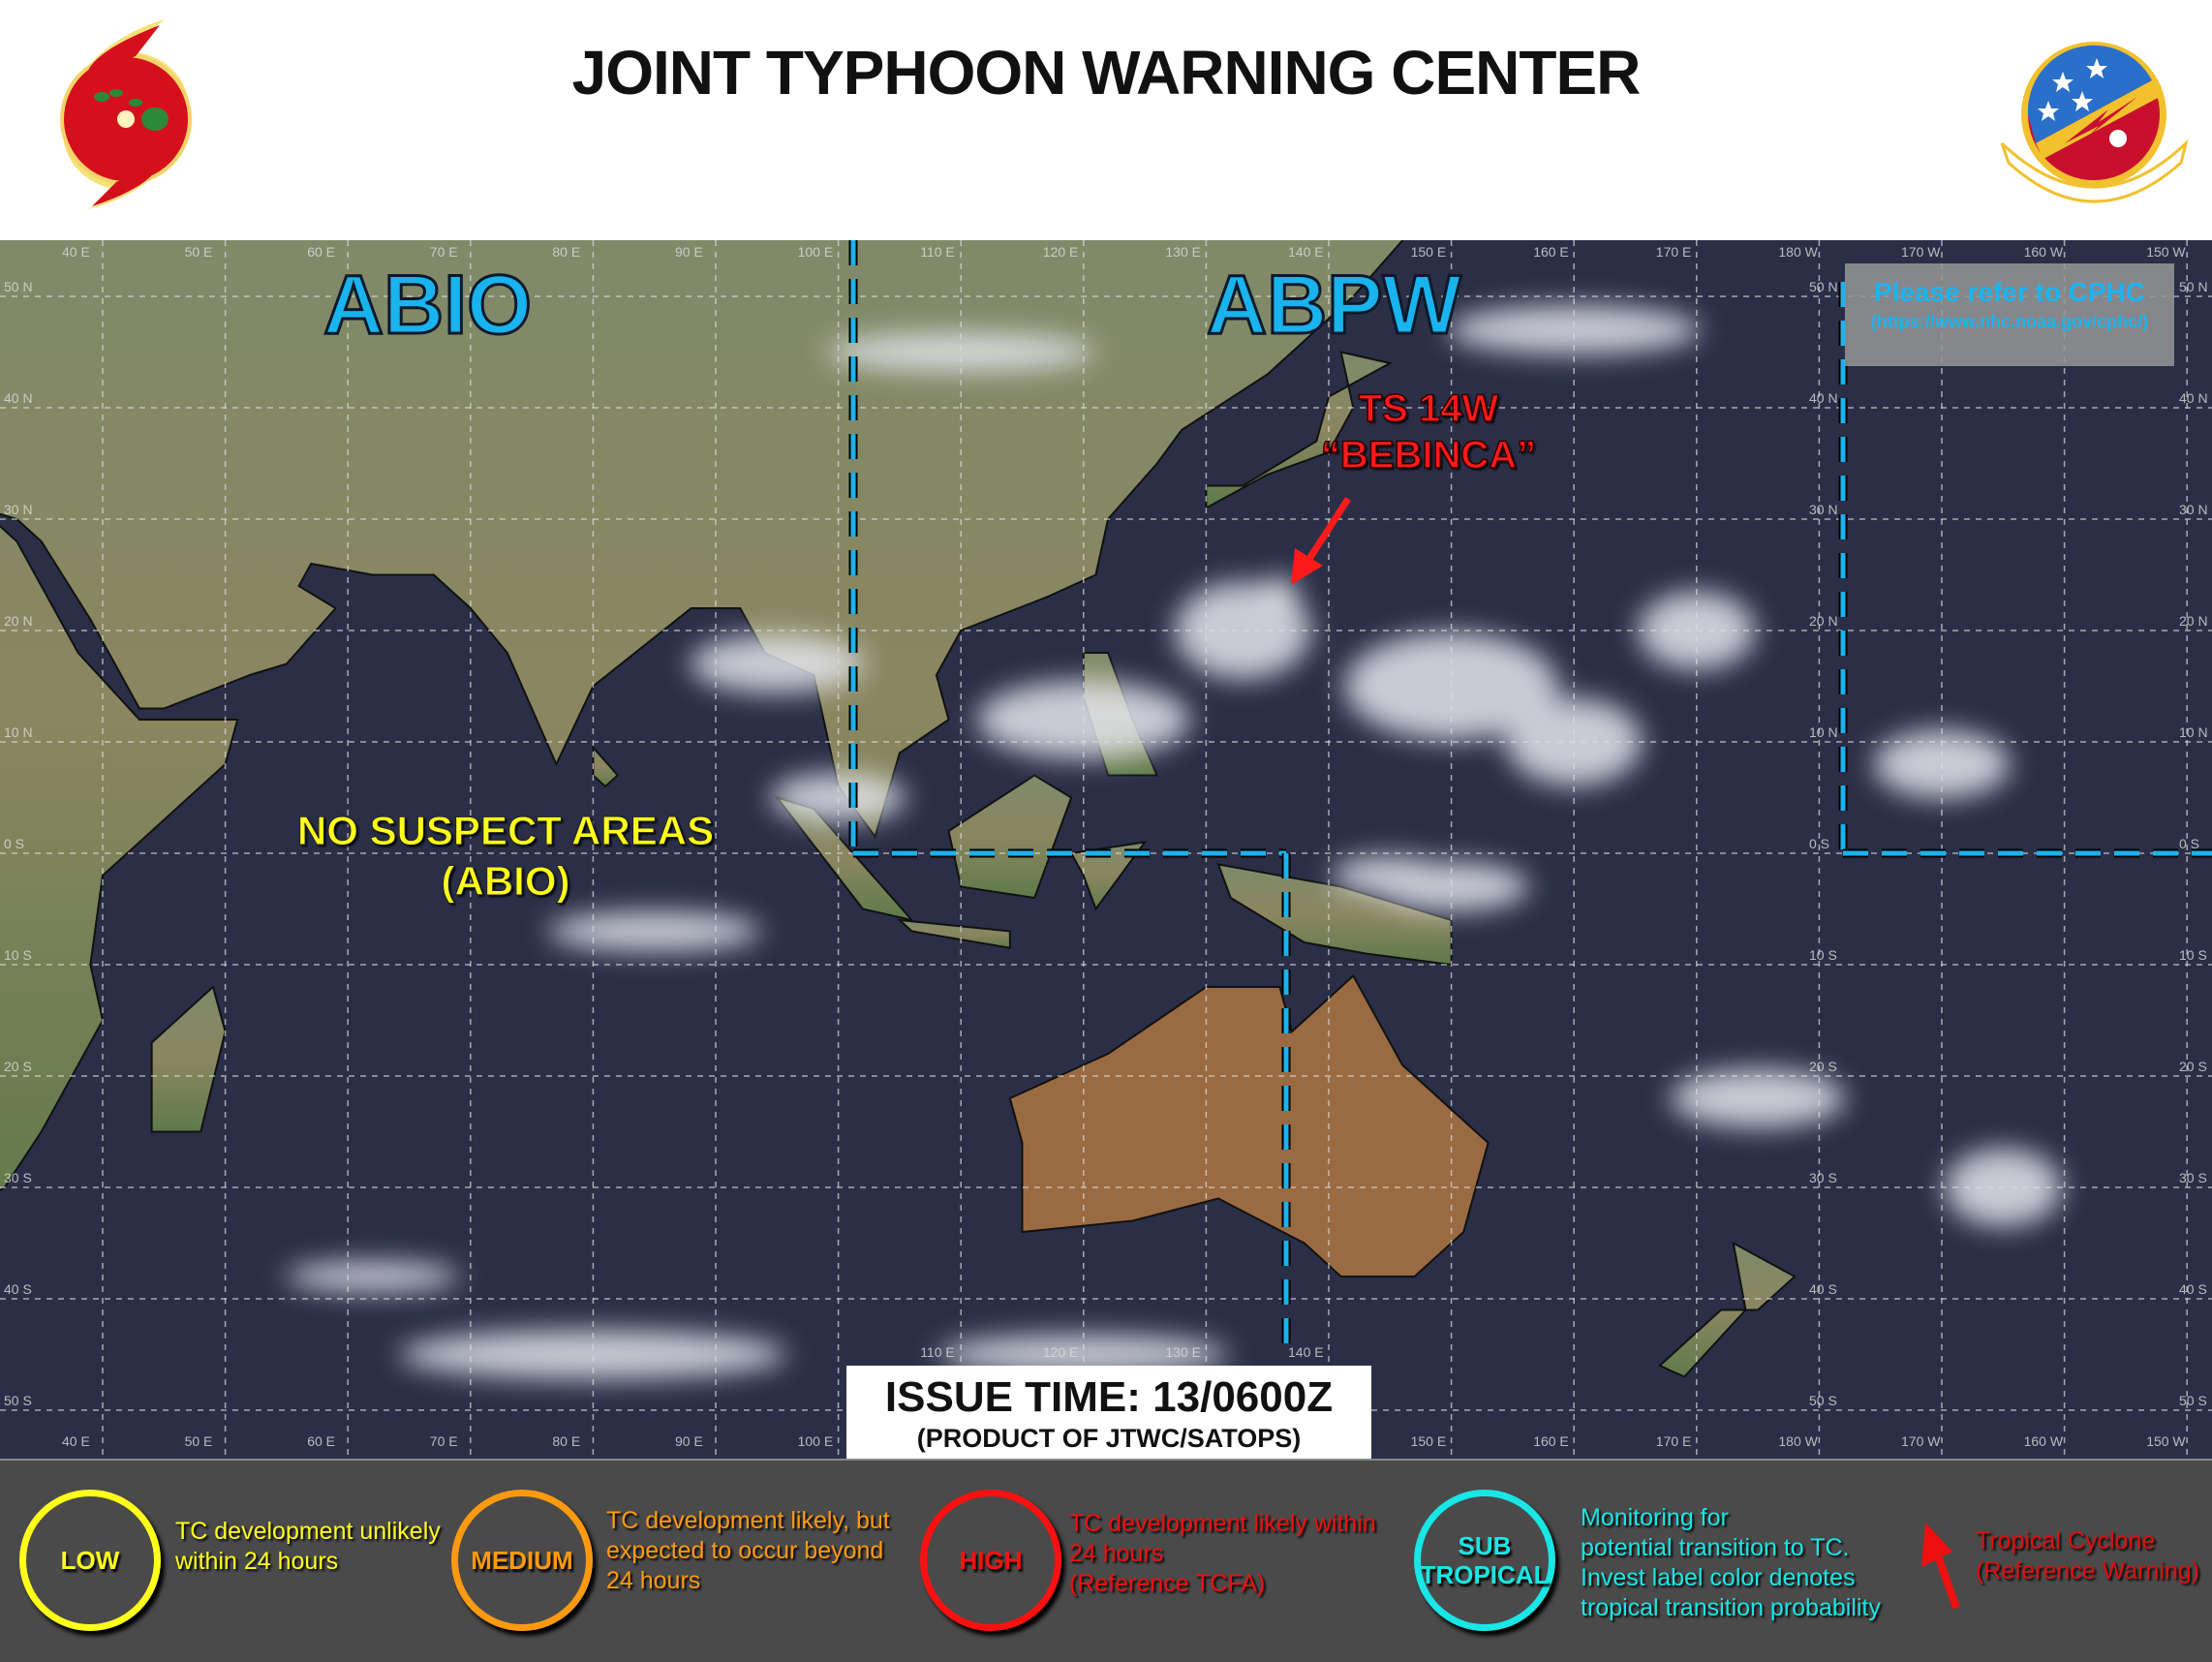 This screenshot has width=2212, height=1662. I want to click on longitude-label: 130 E, so click(1183, 1352).